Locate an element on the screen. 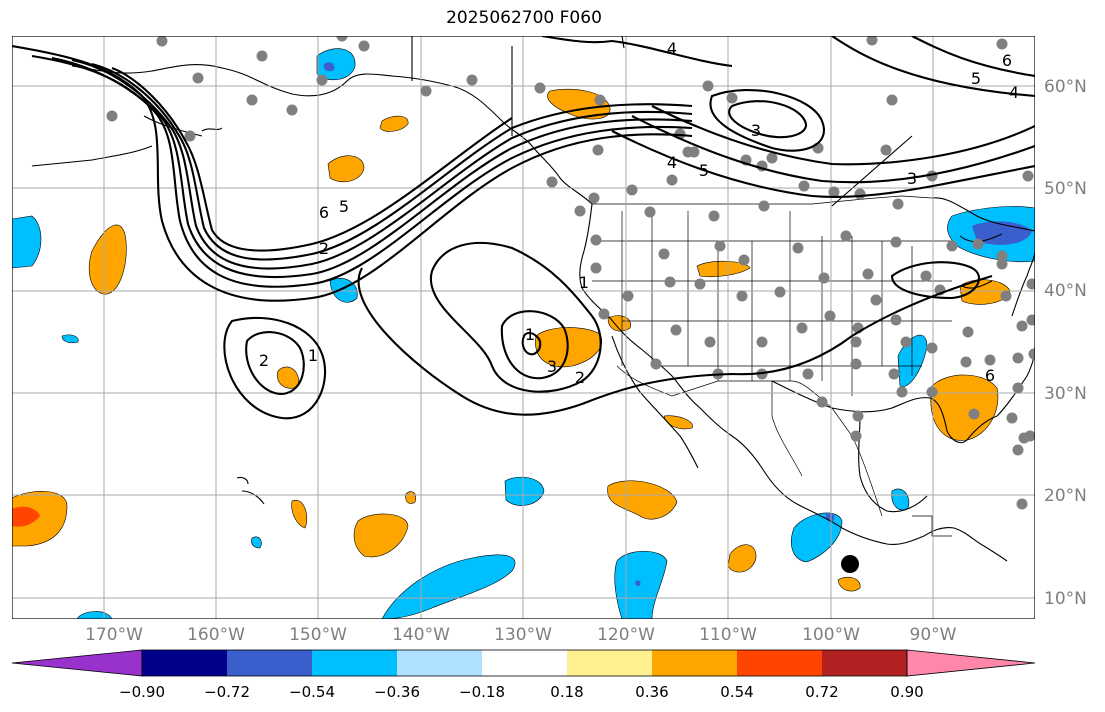 Image resolution: width=1105 pixels, height=712 pixels. lon-label: 140°W is located at coordinates (421, 635).